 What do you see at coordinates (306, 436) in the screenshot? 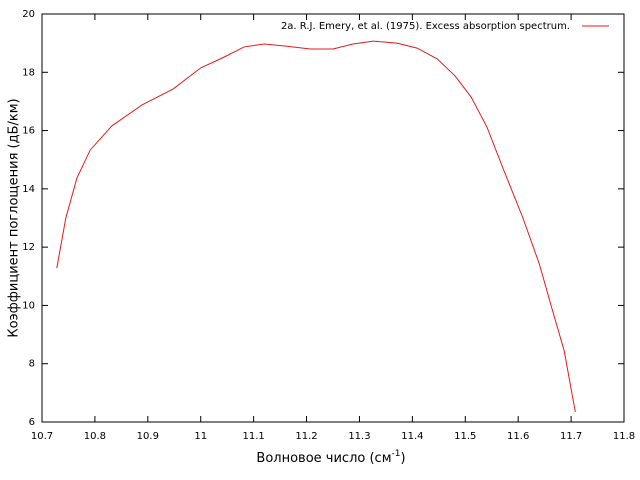
I see `x-tick-label: 11.2` at bounding box center [306, 436].